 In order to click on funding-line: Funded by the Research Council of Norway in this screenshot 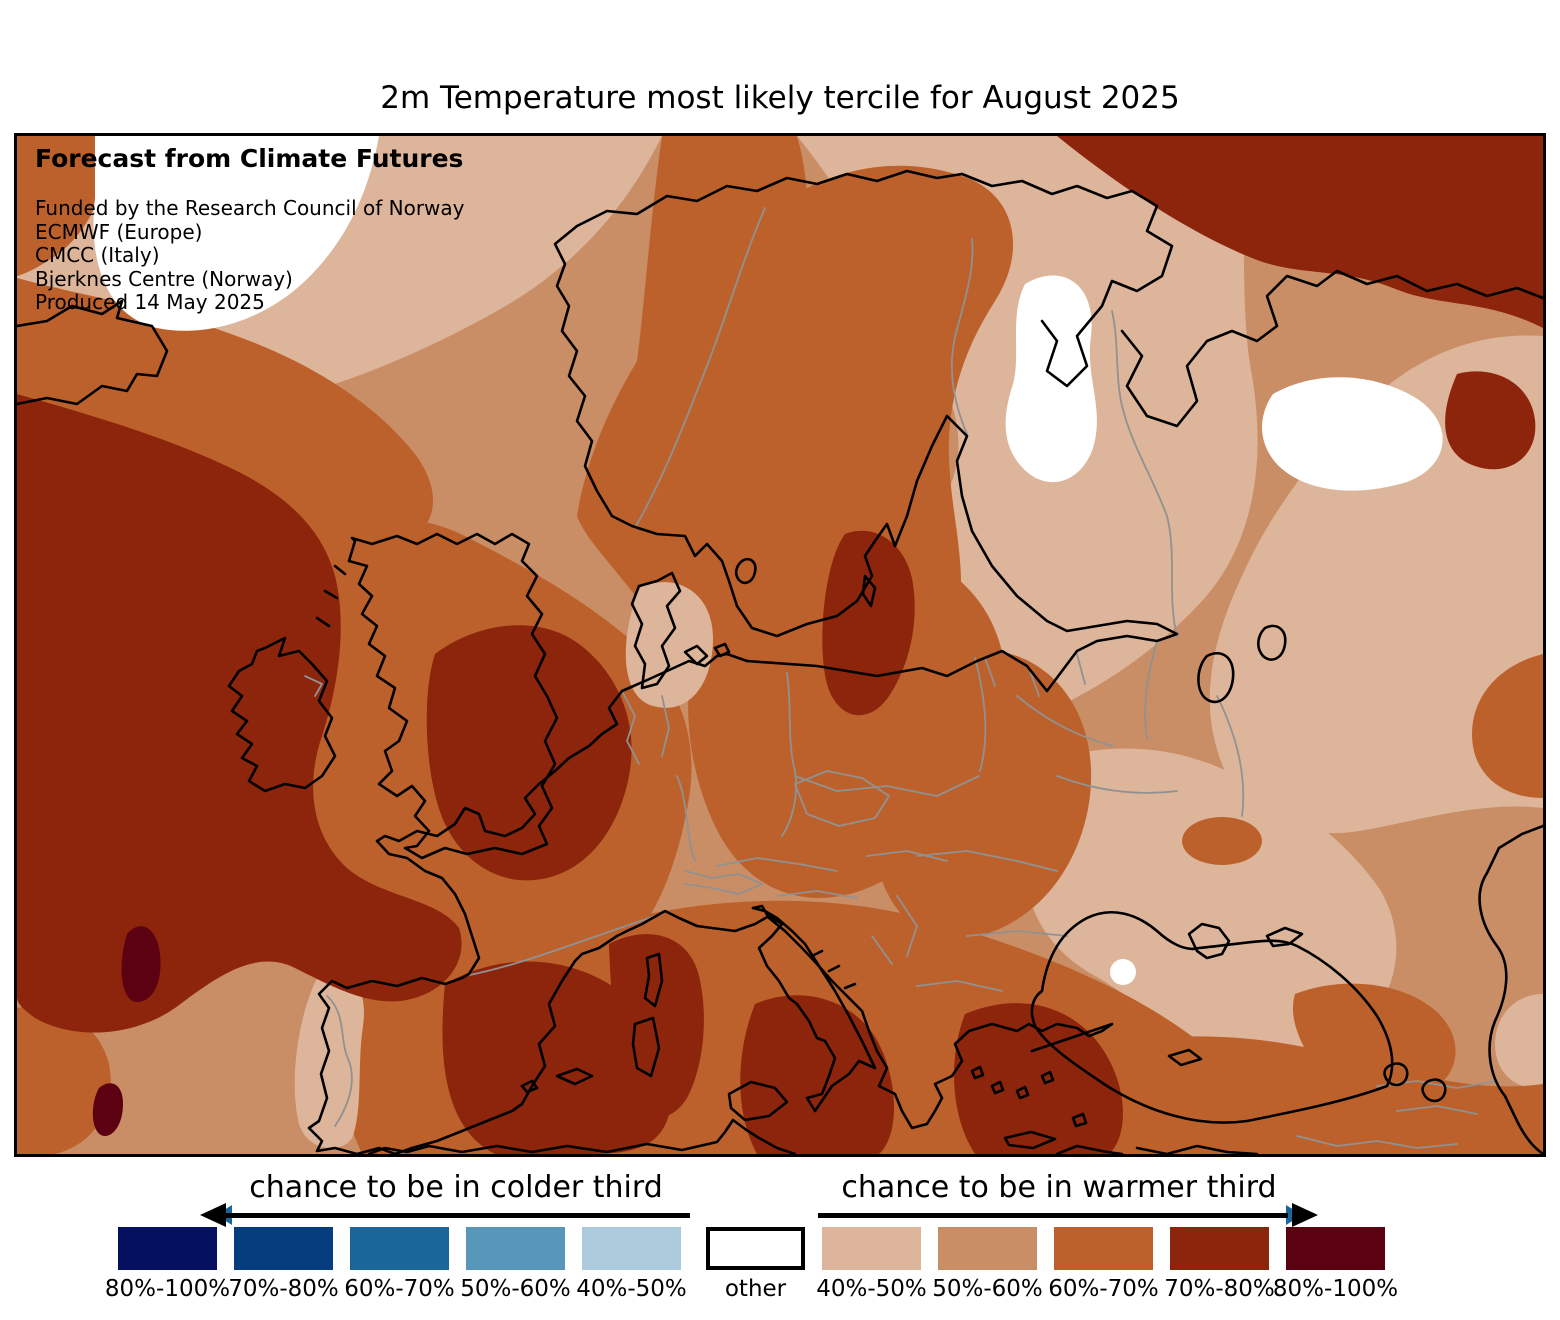, I will do `click(250, 208)`.